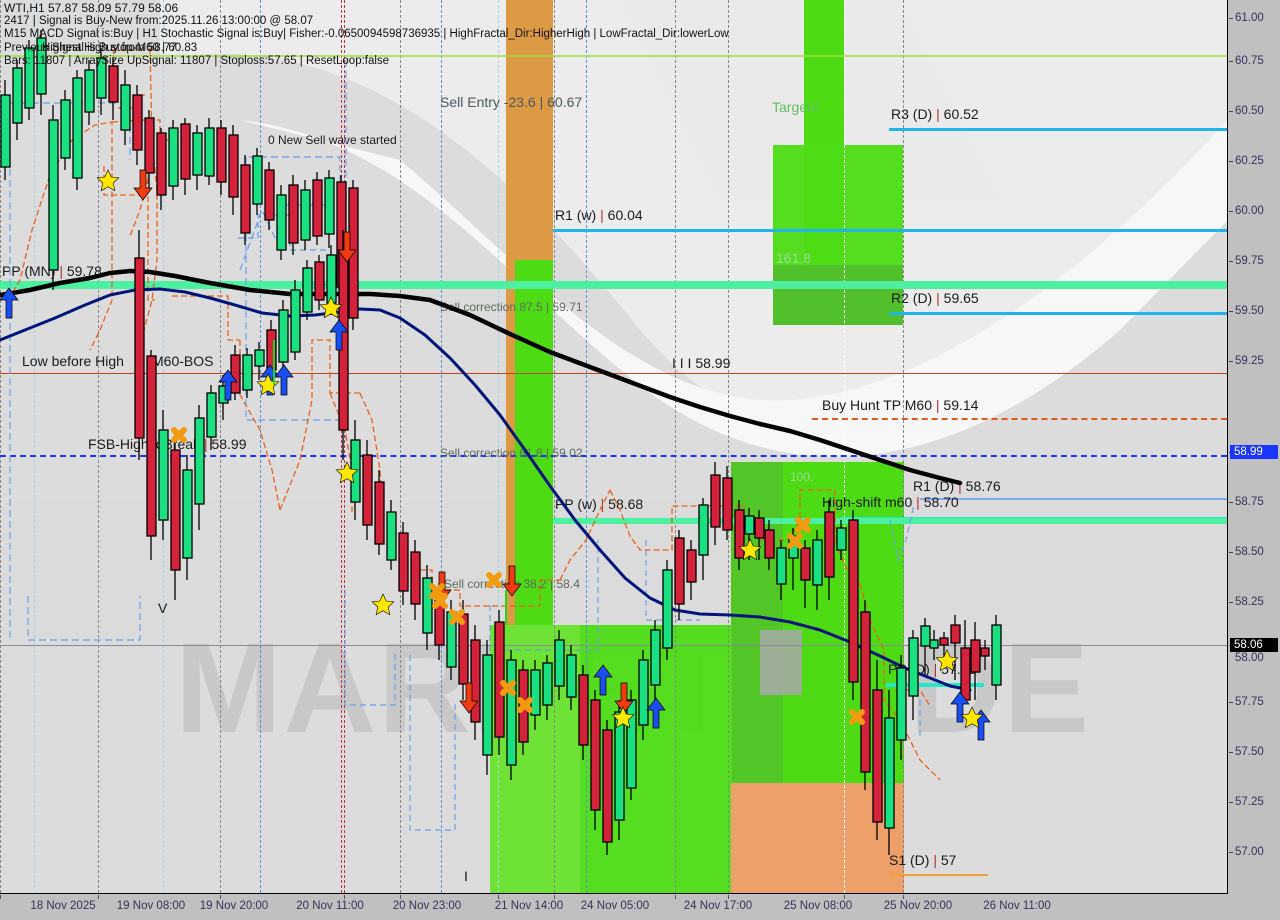 This screenshot has width=1280, height=920. I want to click on price-tick: 58.00, so click(1249, 658).